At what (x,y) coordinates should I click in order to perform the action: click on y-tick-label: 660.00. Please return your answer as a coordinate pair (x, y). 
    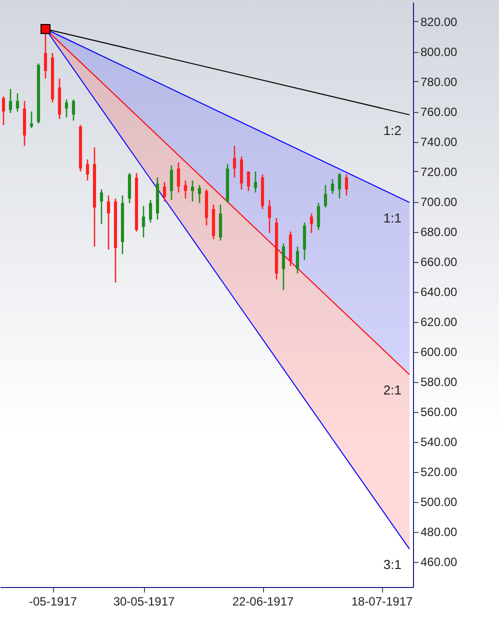
    Looking at the image, I should click on (439, 262).